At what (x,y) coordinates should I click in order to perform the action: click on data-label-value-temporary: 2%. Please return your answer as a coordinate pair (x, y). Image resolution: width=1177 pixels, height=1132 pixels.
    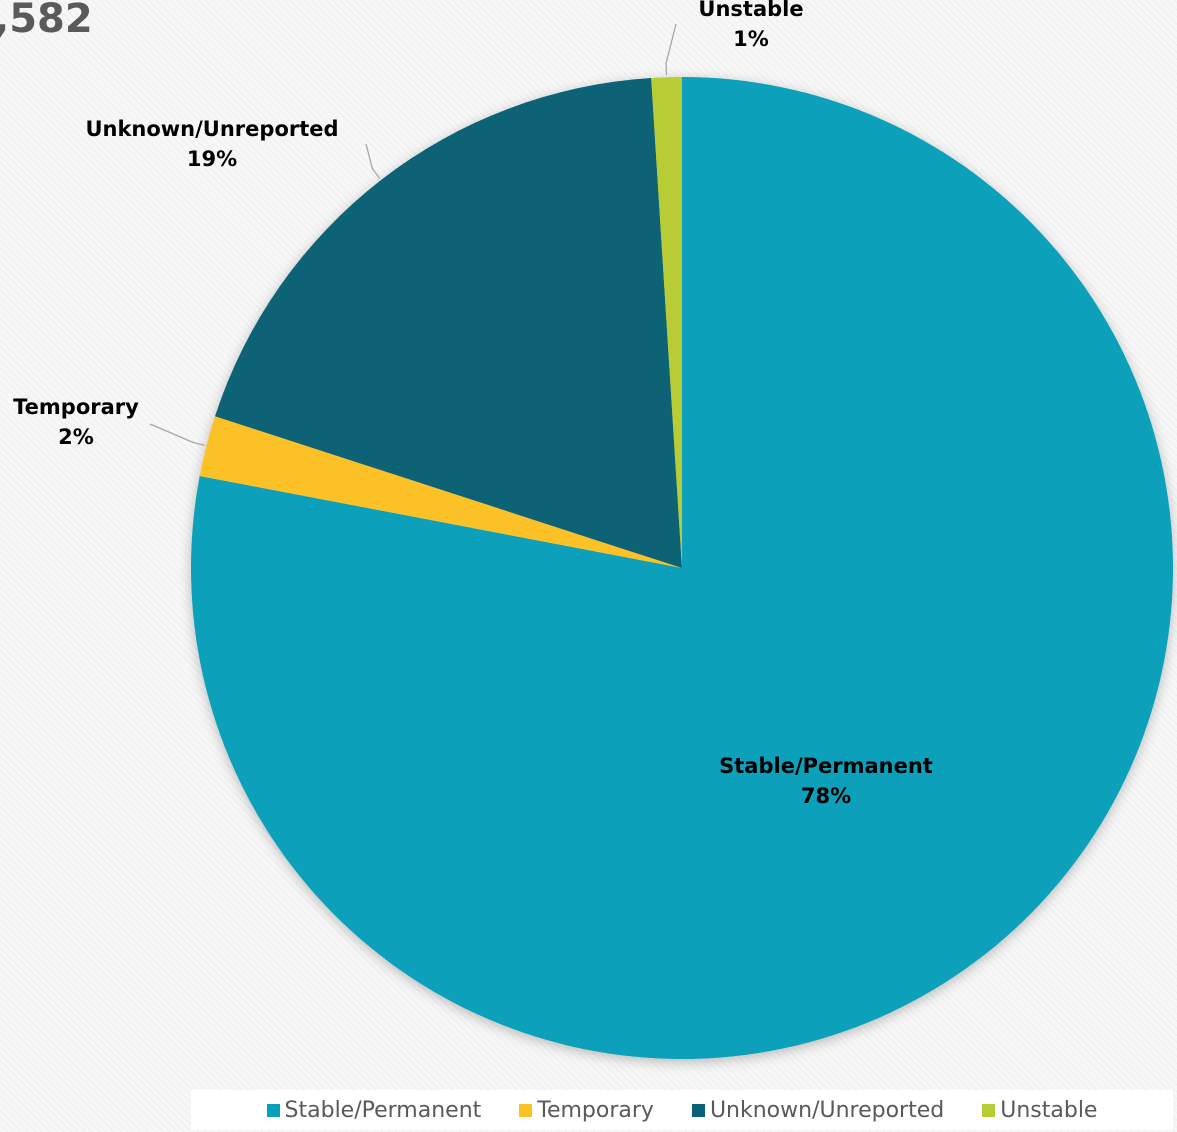
    Looking at the image, I should click on (76, 437).